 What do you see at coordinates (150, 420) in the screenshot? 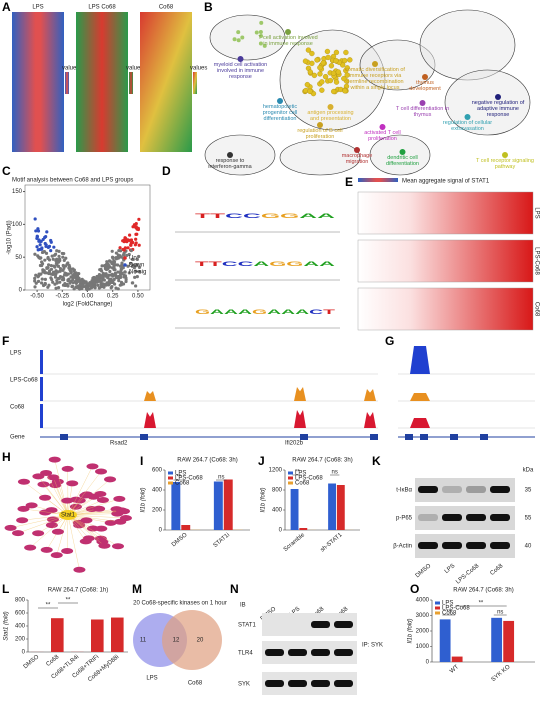
I see `signal-peak` at bounding box center [150, 420].